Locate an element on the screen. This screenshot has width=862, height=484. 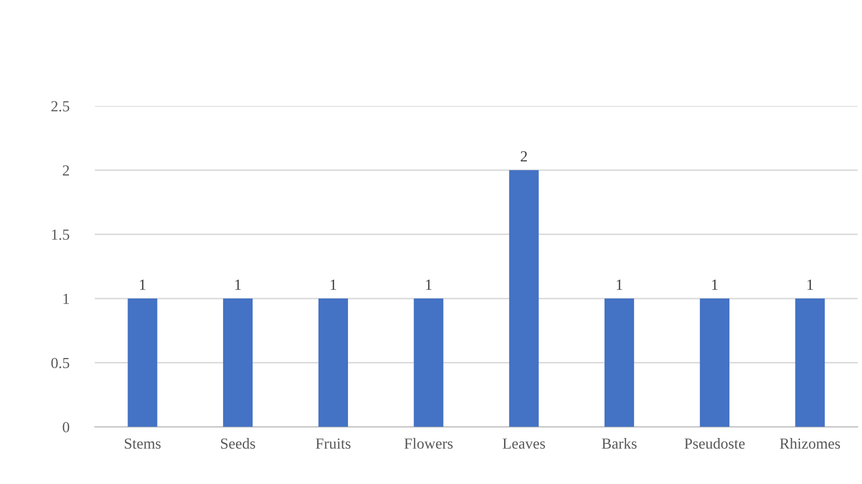
y-tick-label: 0.5 is located at coordinates (60, 363).